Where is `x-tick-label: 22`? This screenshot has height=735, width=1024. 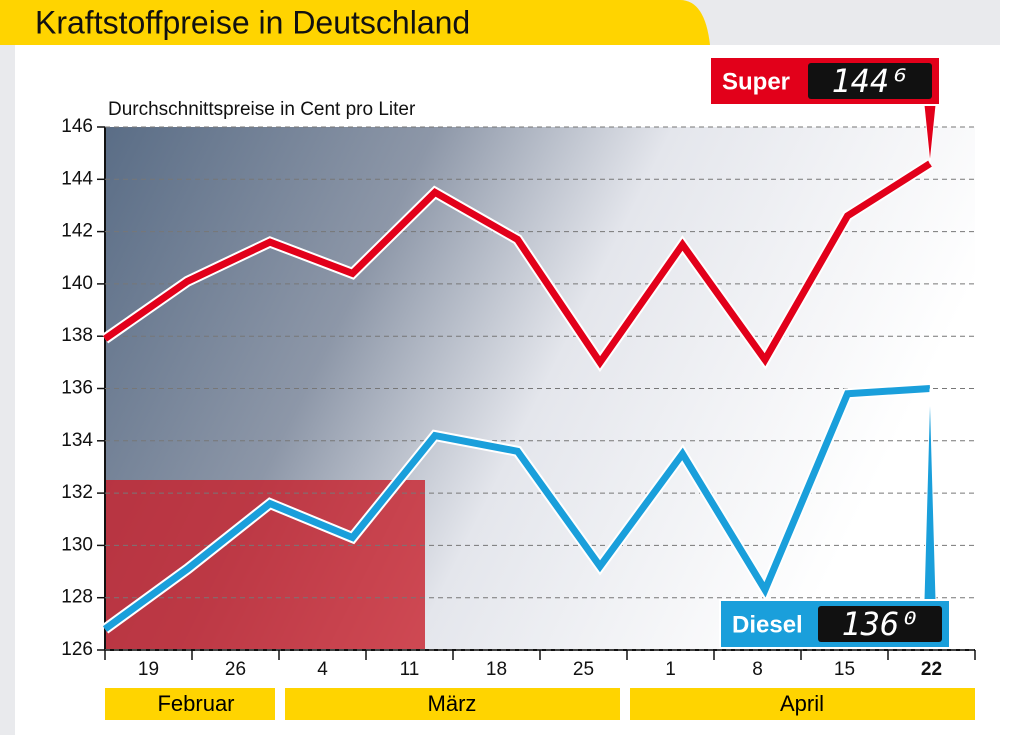 x-tick-label: 22 is located at coordinates (931, 669).